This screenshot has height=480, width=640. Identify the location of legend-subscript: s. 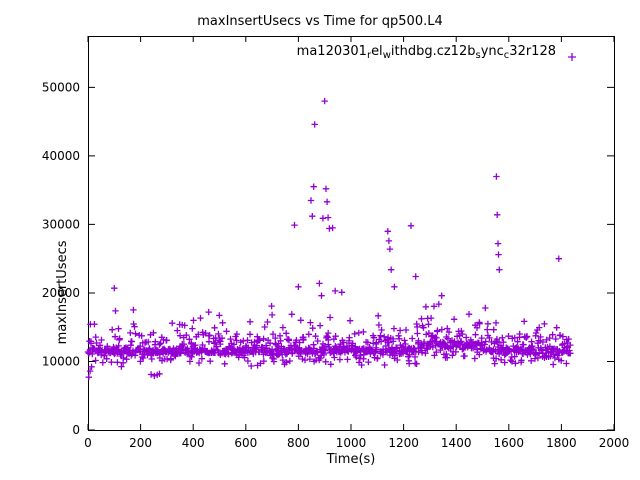
(478, 55).